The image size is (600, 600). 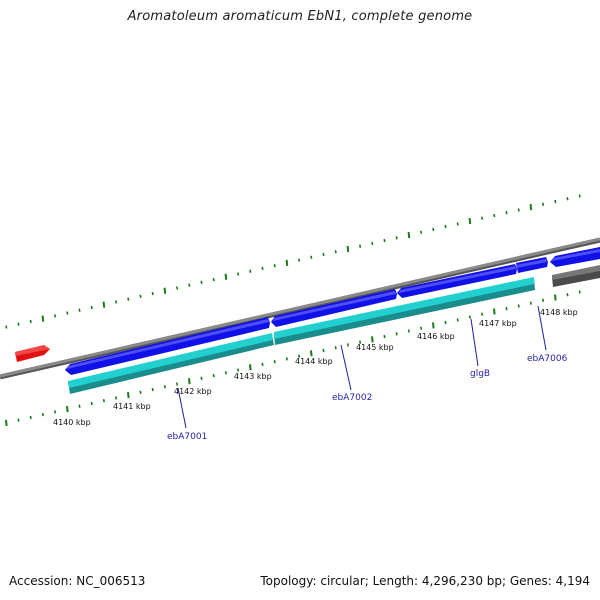 What do you see at coordinates (375, 347) in the screenshot?
I see `scale-label-4145: 4145 kbp` at bounding box center [375, 347].